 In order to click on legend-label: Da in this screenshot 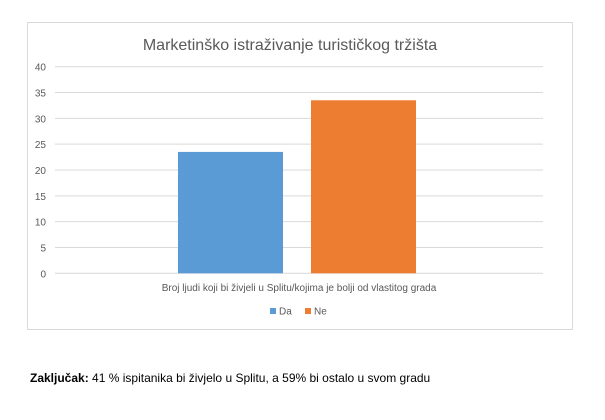, I will do `click(285, 312)`.